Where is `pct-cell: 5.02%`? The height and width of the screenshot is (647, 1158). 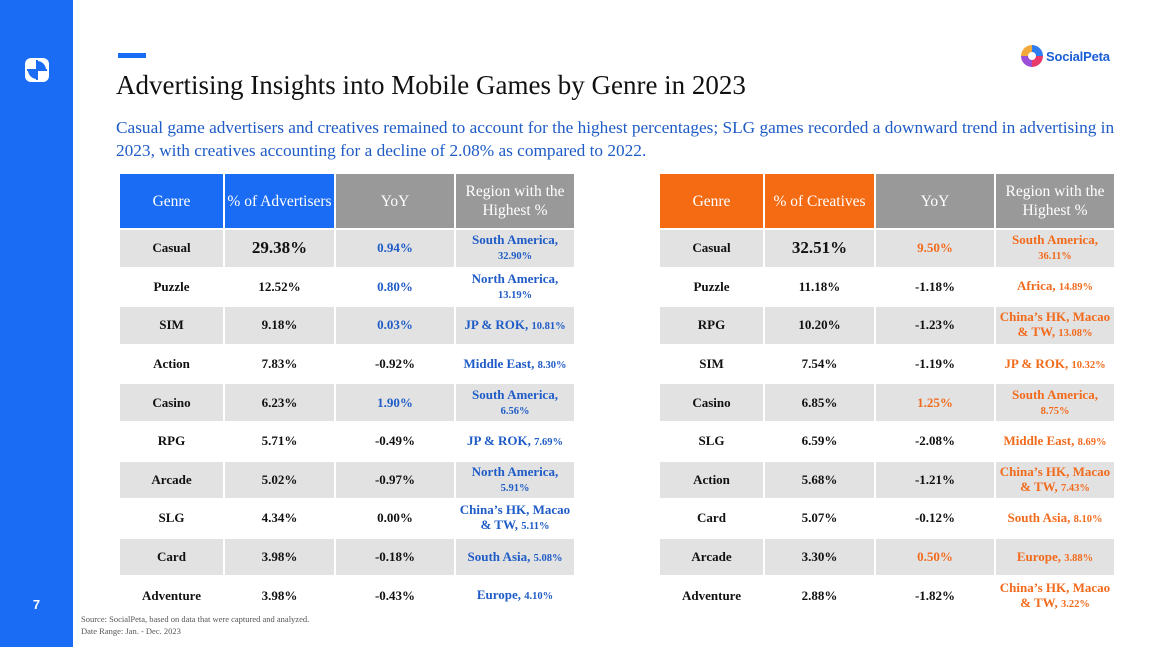 pct-cell: 5.02% is located at coordinates (279, 480).